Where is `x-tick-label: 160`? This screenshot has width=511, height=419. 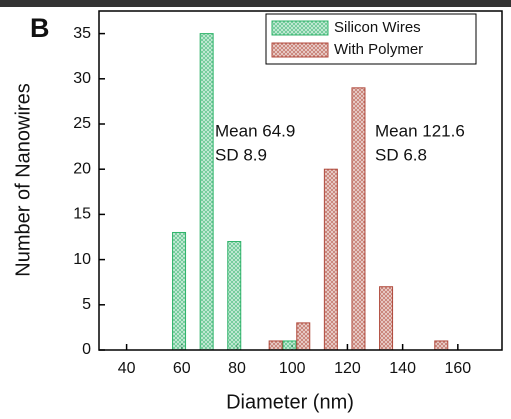 x-tick-label: 160 is located at coordinates (457, 368).